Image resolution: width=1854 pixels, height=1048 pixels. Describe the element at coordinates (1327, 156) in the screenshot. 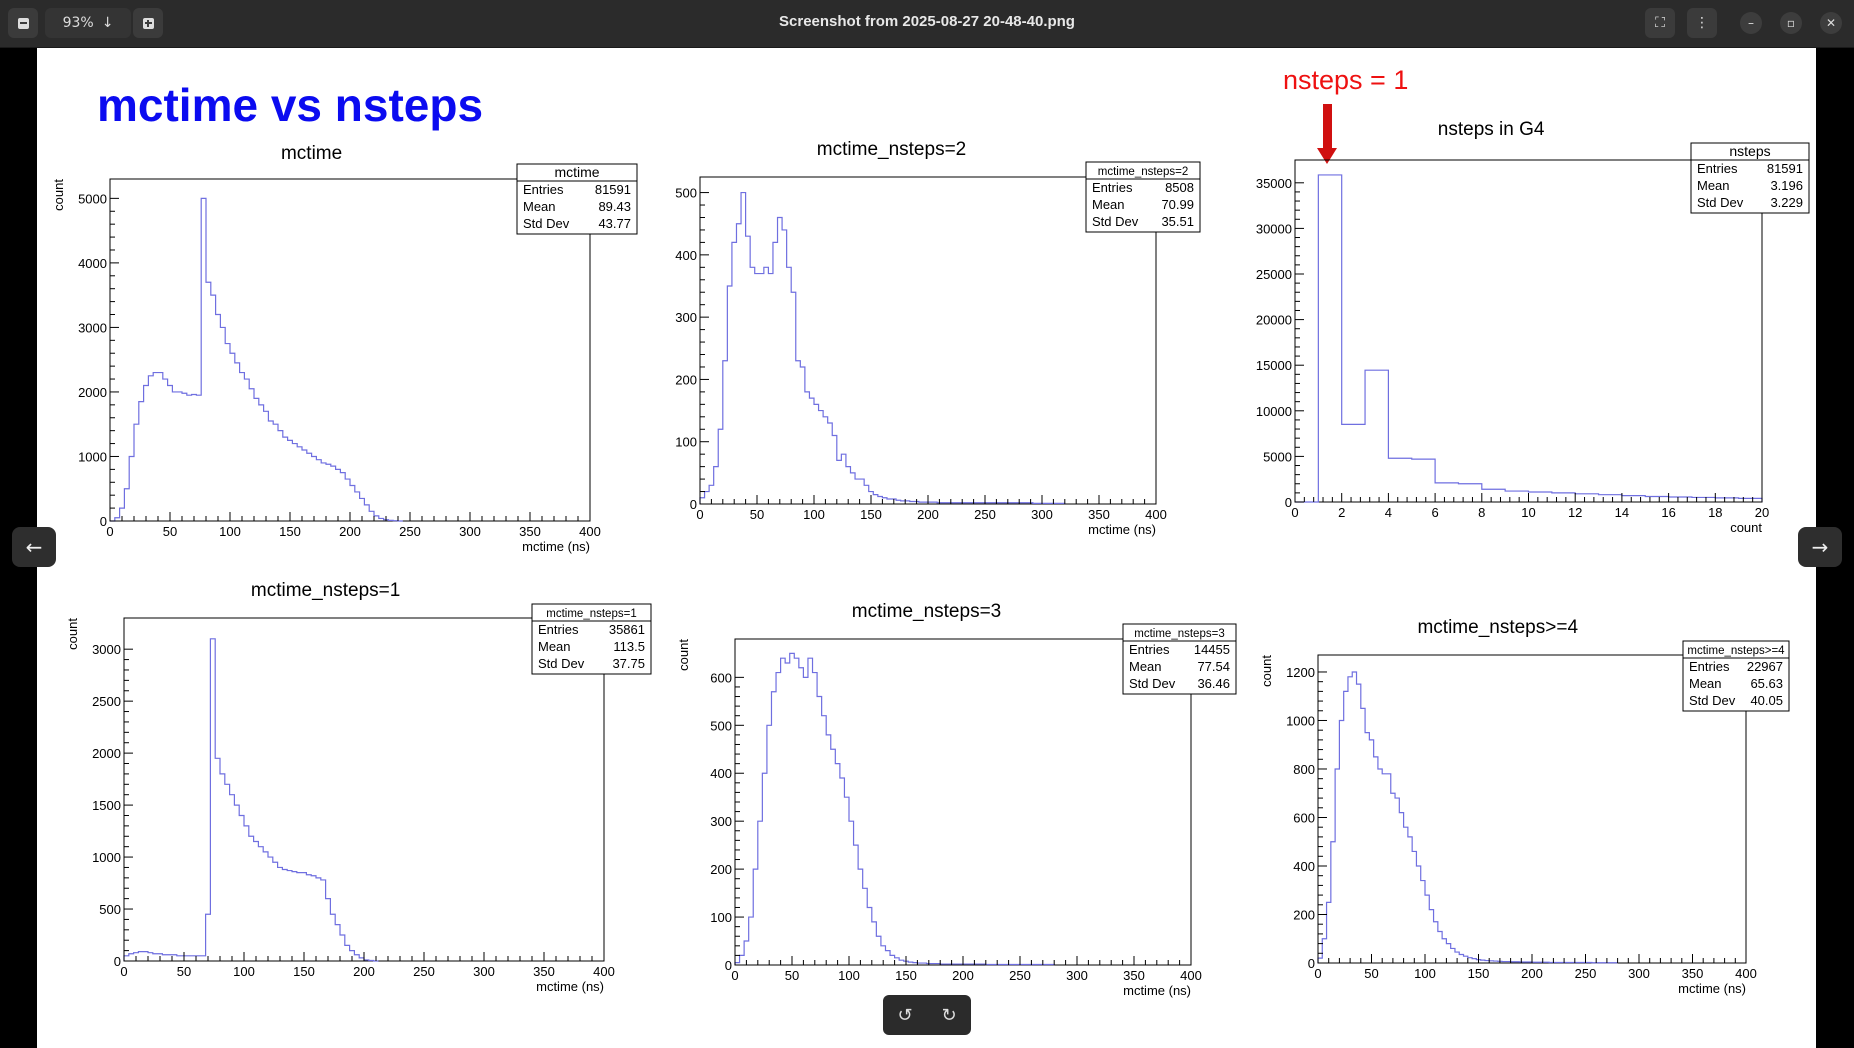

I see `annotation-arrow-head` at that location.